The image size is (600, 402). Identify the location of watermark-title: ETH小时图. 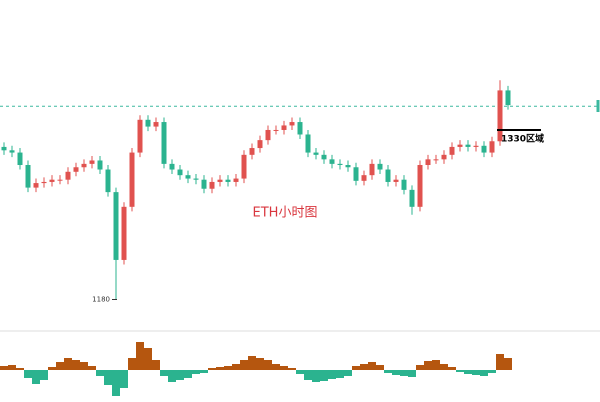
(285, 213).